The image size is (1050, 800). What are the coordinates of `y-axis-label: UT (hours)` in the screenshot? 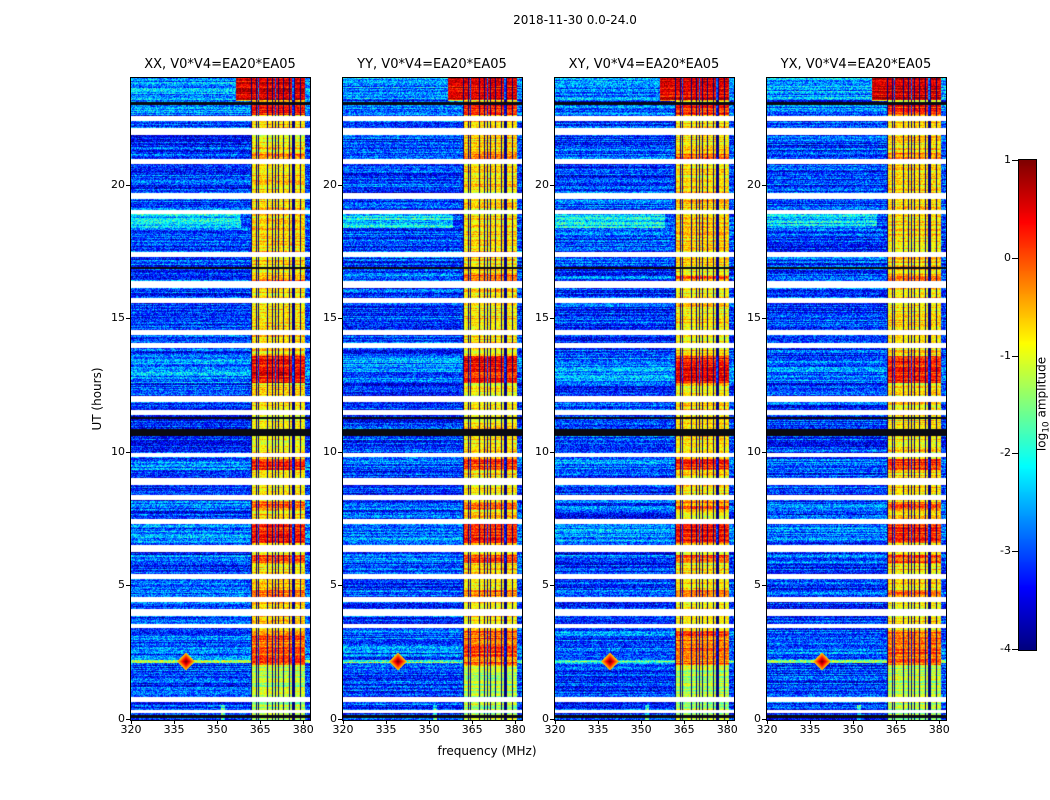 It's located at (97, 399).